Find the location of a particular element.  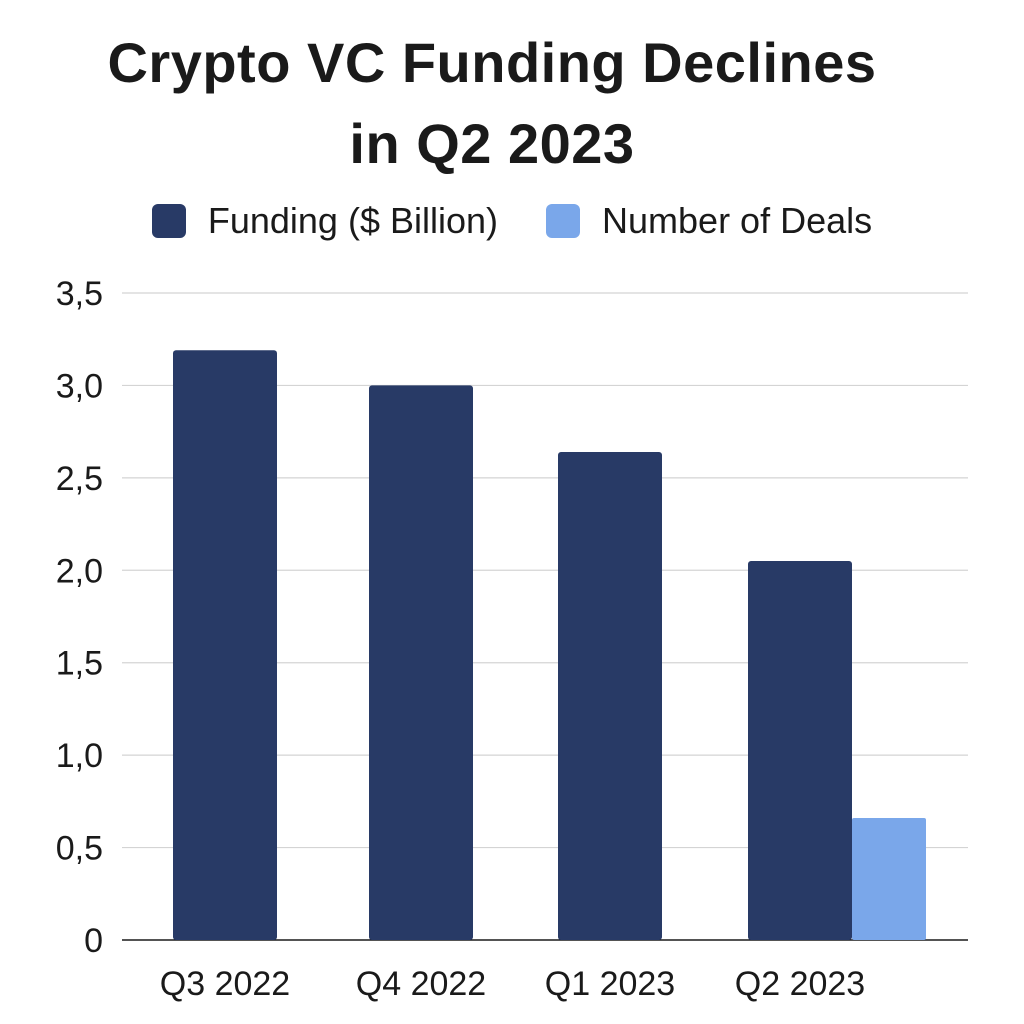

y-tick-label: 1,5 is located at coordinates (79, 664).